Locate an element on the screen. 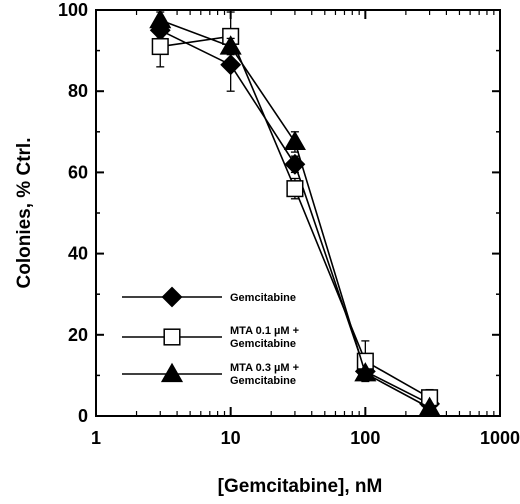 This screenshot has height=504, width=520. legend-label: MTA 0.1 µM + Gemcitabine is located at coordinates (264, 337).